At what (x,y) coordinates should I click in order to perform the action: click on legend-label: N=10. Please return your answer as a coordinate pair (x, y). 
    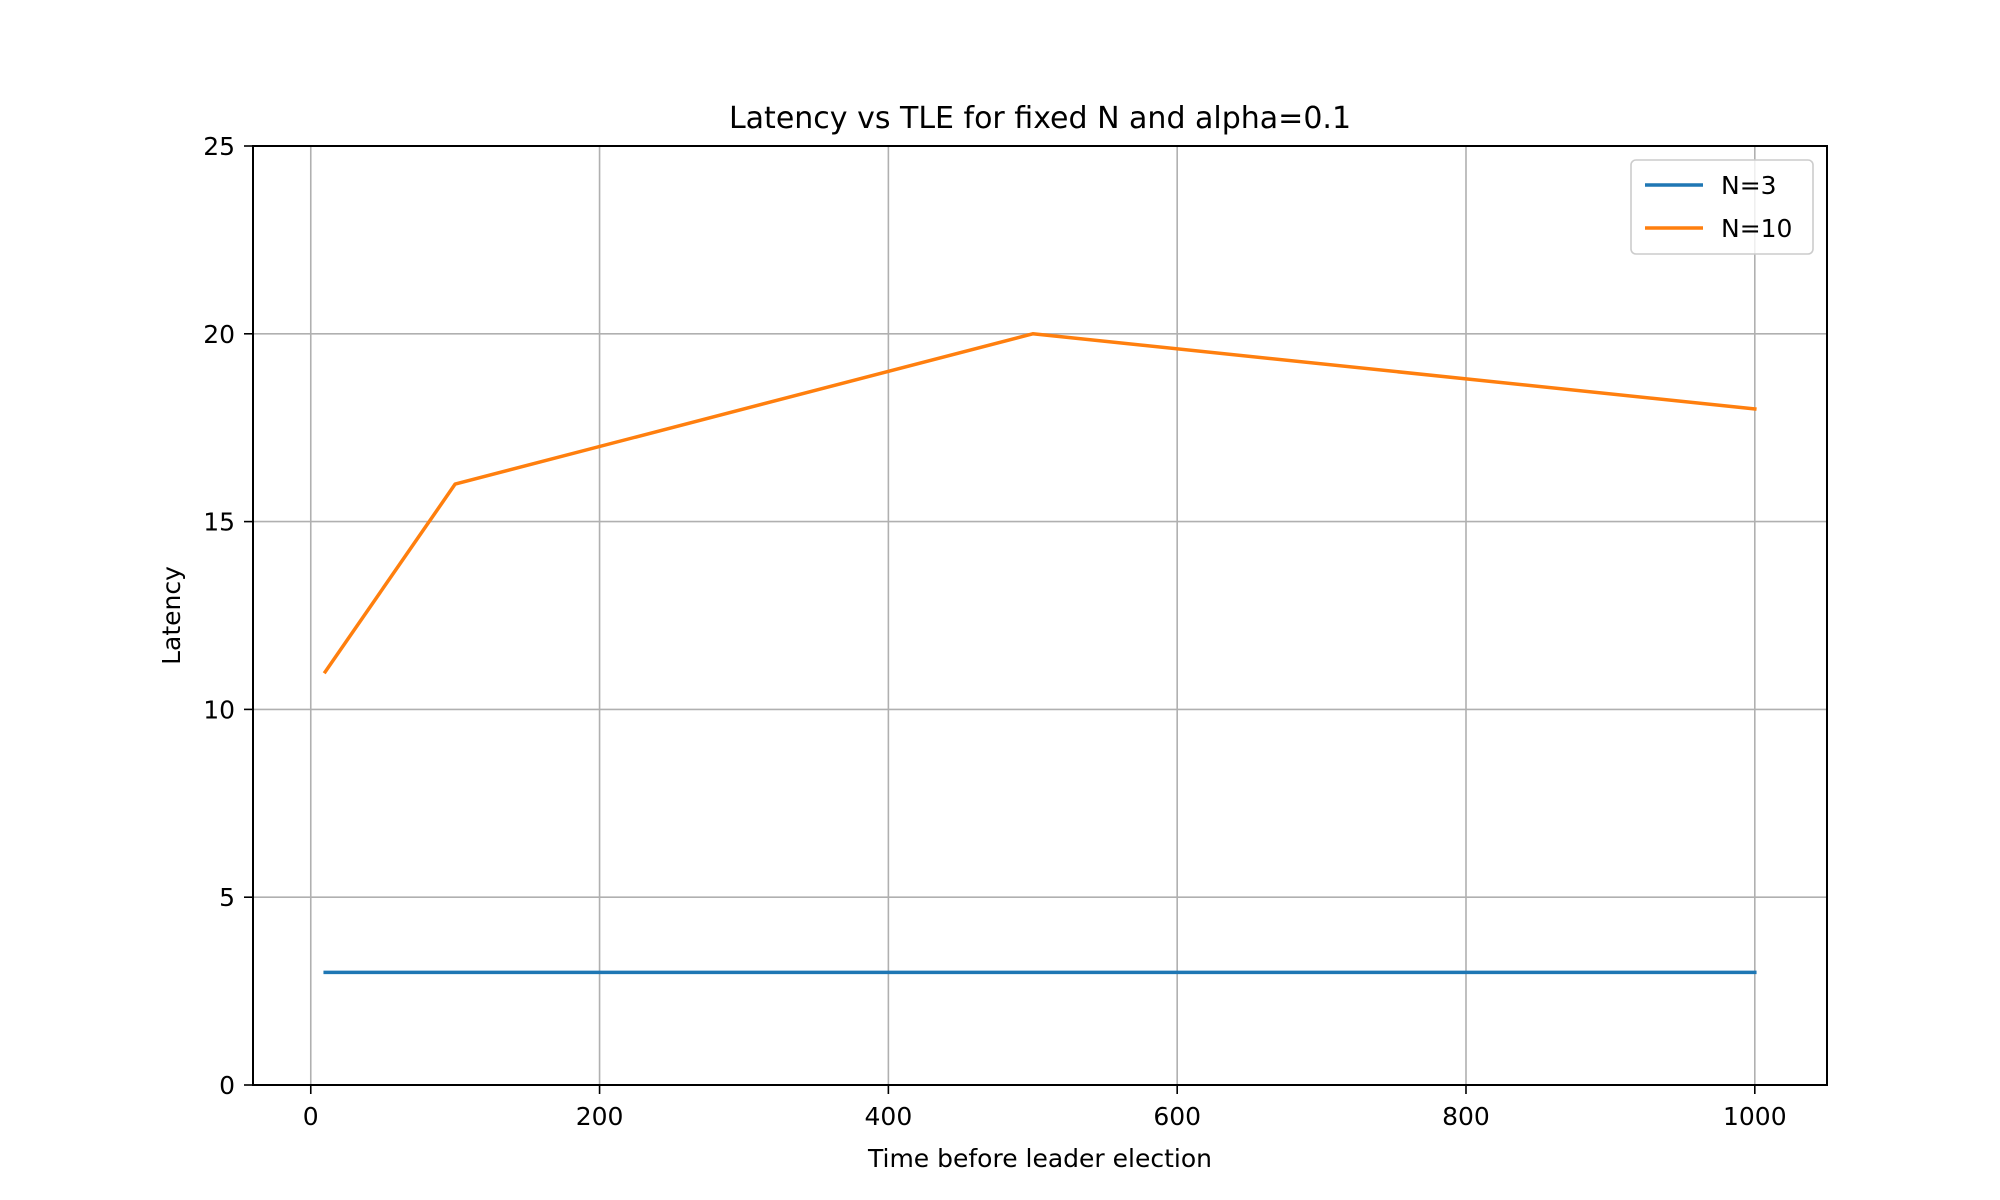
    Looking at the image, I should click on (1756, 228).